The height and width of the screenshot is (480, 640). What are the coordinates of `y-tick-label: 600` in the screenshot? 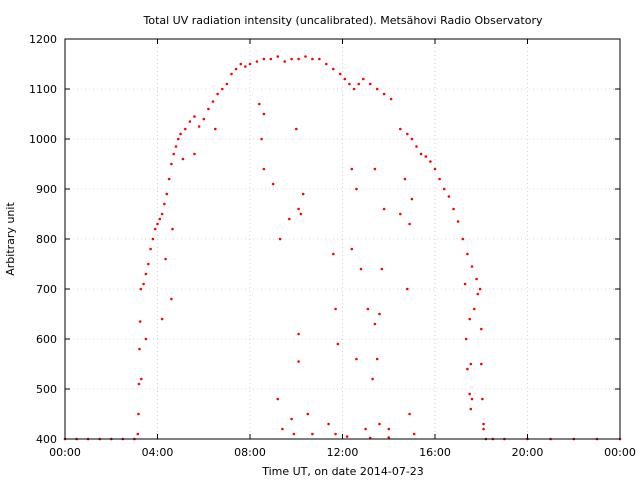 It's located at (46, 339).